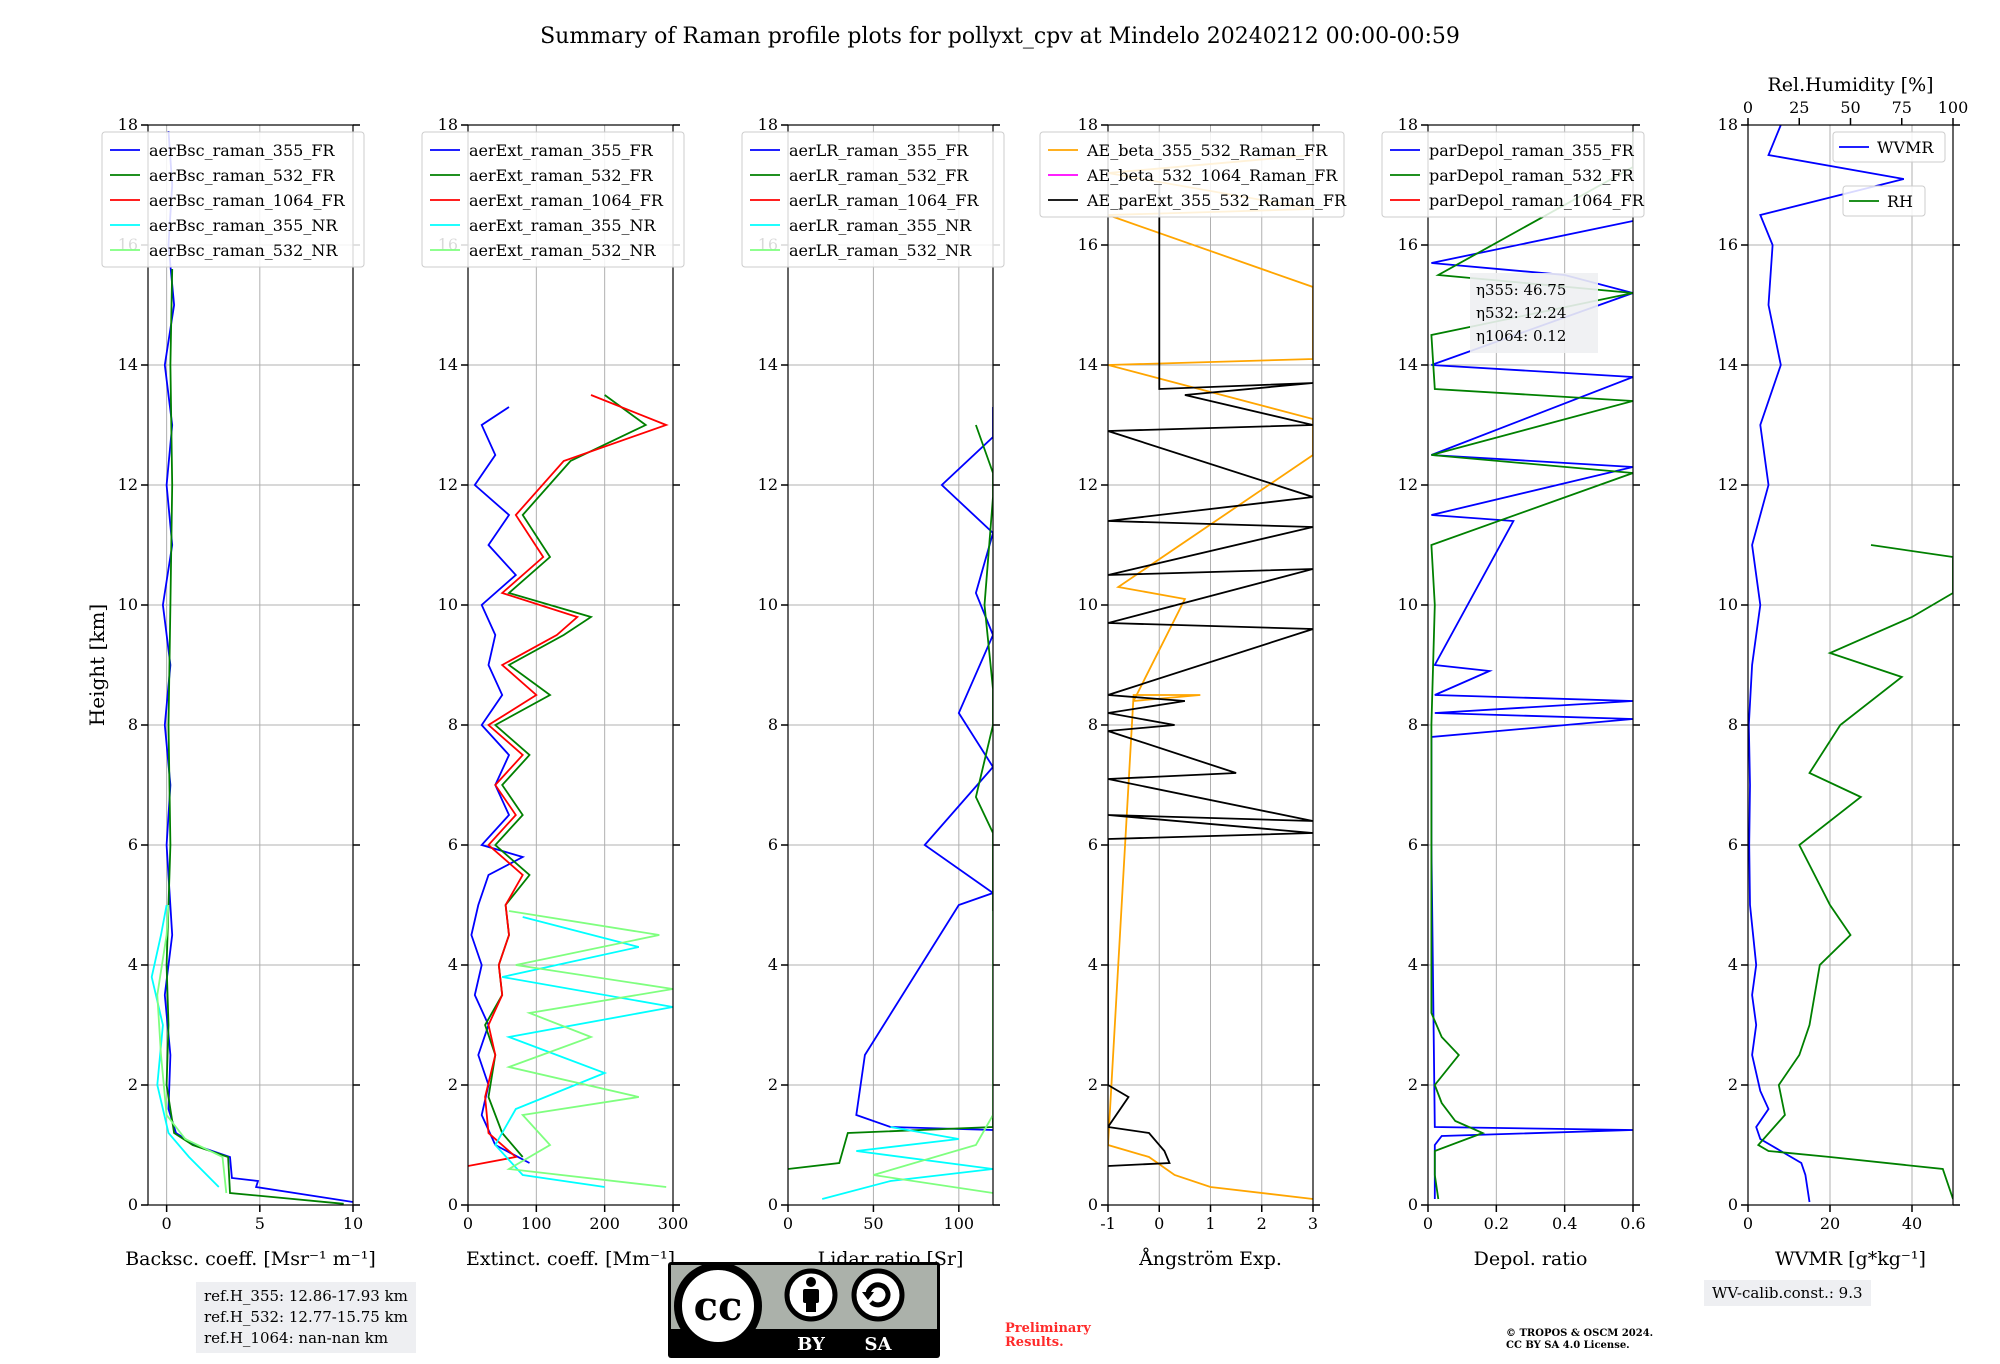 The width and height of the screenshot is (2000, 1364). Describe the element at coordinates (1532, 150) in the screenshot. I see `legend-label: parDepol_raman_355_FR` at that location.